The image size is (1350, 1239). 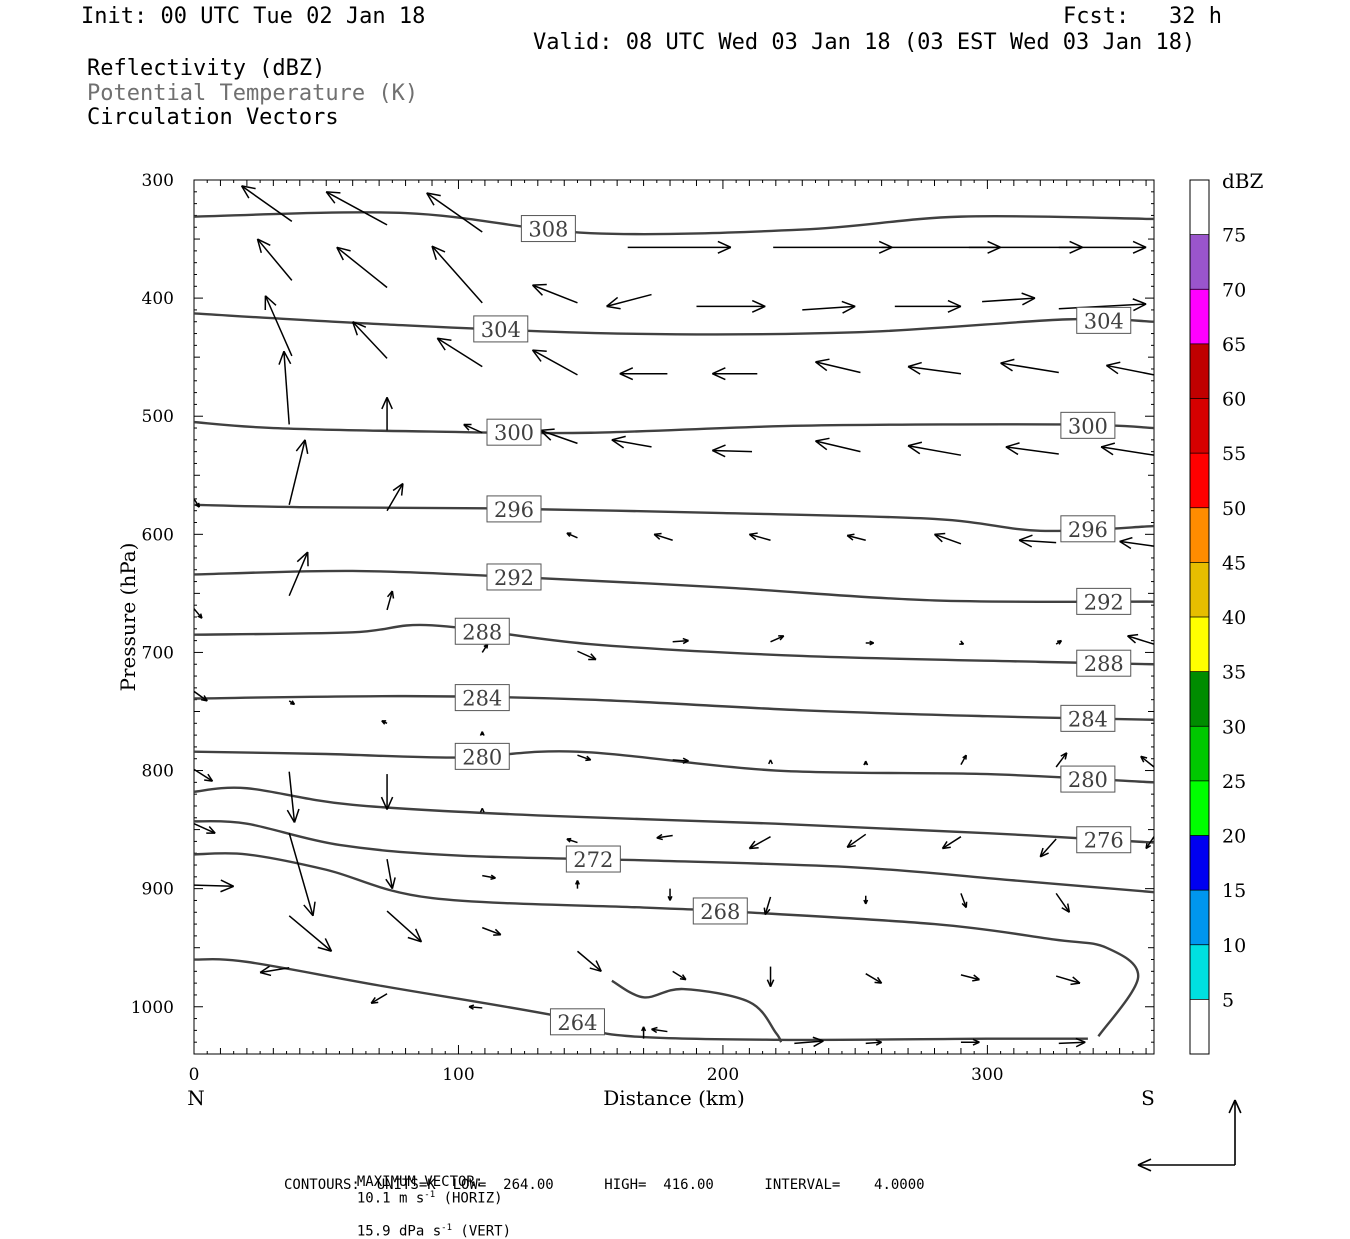 What do you see at coordinates (1234, 509) in the screenshot?
I see `colorbar-label: 50` at bounding box center [1234, 509].